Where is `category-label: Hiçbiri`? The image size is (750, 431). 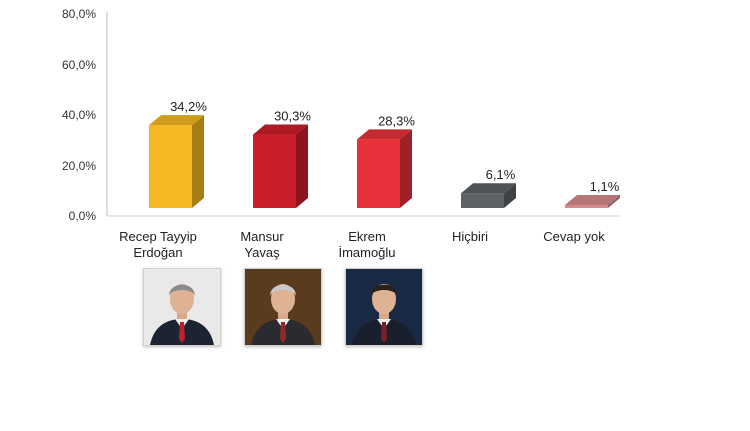
category-label: Hiçbiri is located at coordinates (470, 236).